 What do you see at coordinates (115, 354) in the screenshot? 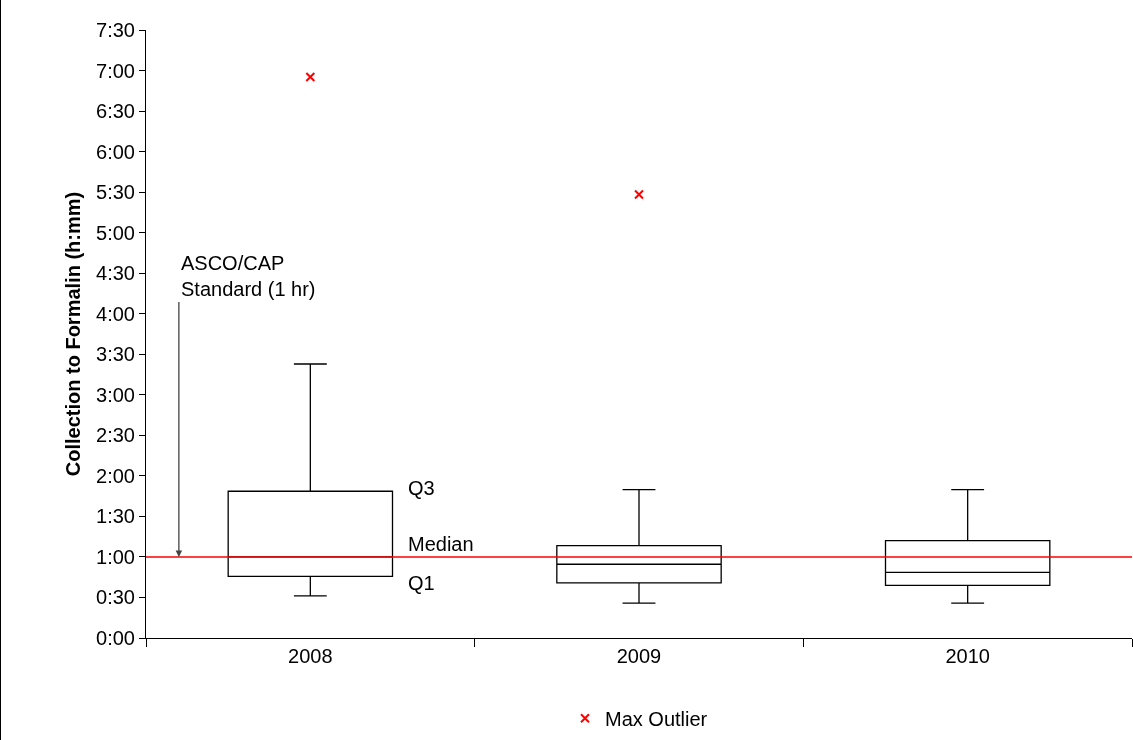
I see `y-tick-label: 3:30` at bounding box center [115, 354].